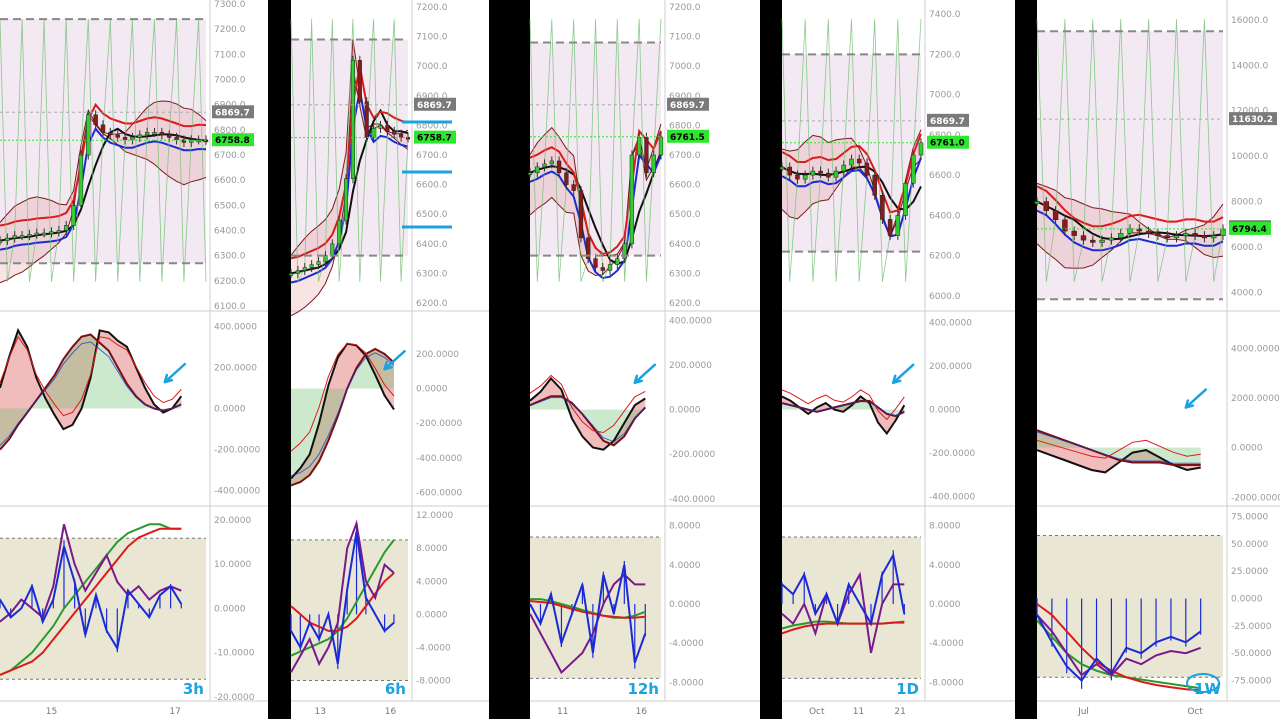  What do you see at coordinates (234, 698) in the screenshot?
I see `momentum-tick-label: -20.0000` at bounding box center [234, 698].